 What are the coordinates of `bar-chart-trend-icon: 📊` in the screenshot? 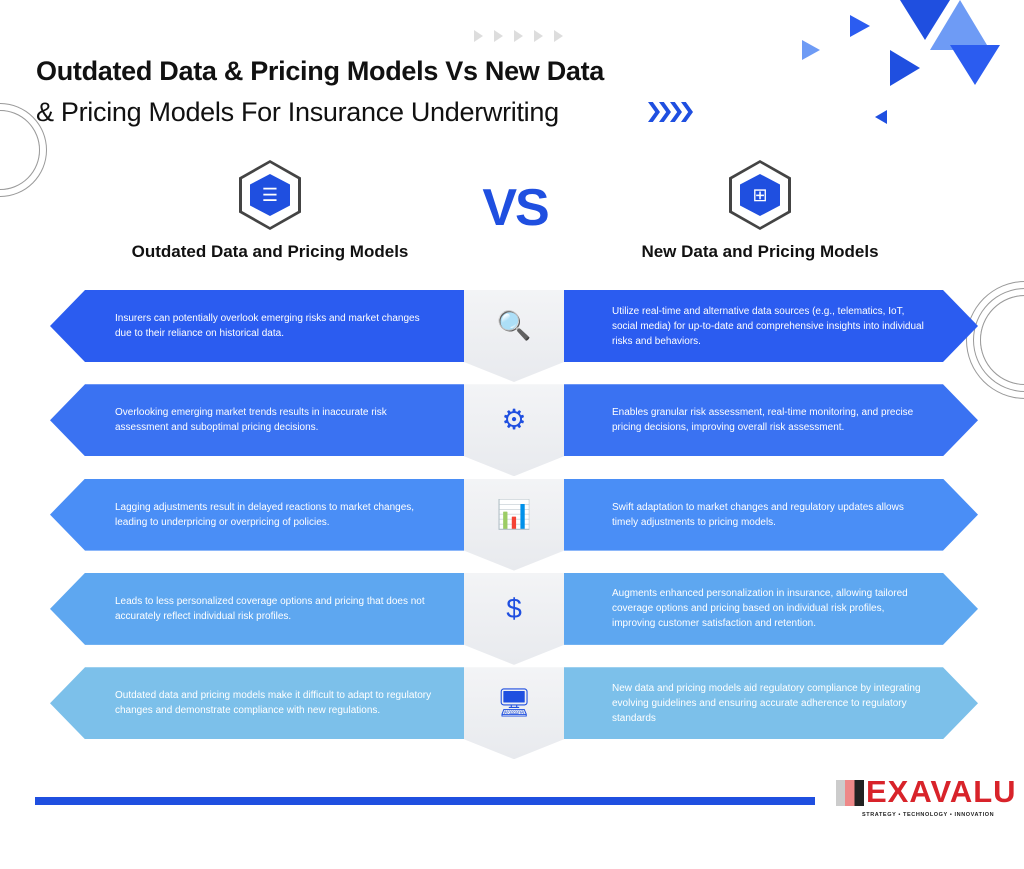 It's located at (514, 514).